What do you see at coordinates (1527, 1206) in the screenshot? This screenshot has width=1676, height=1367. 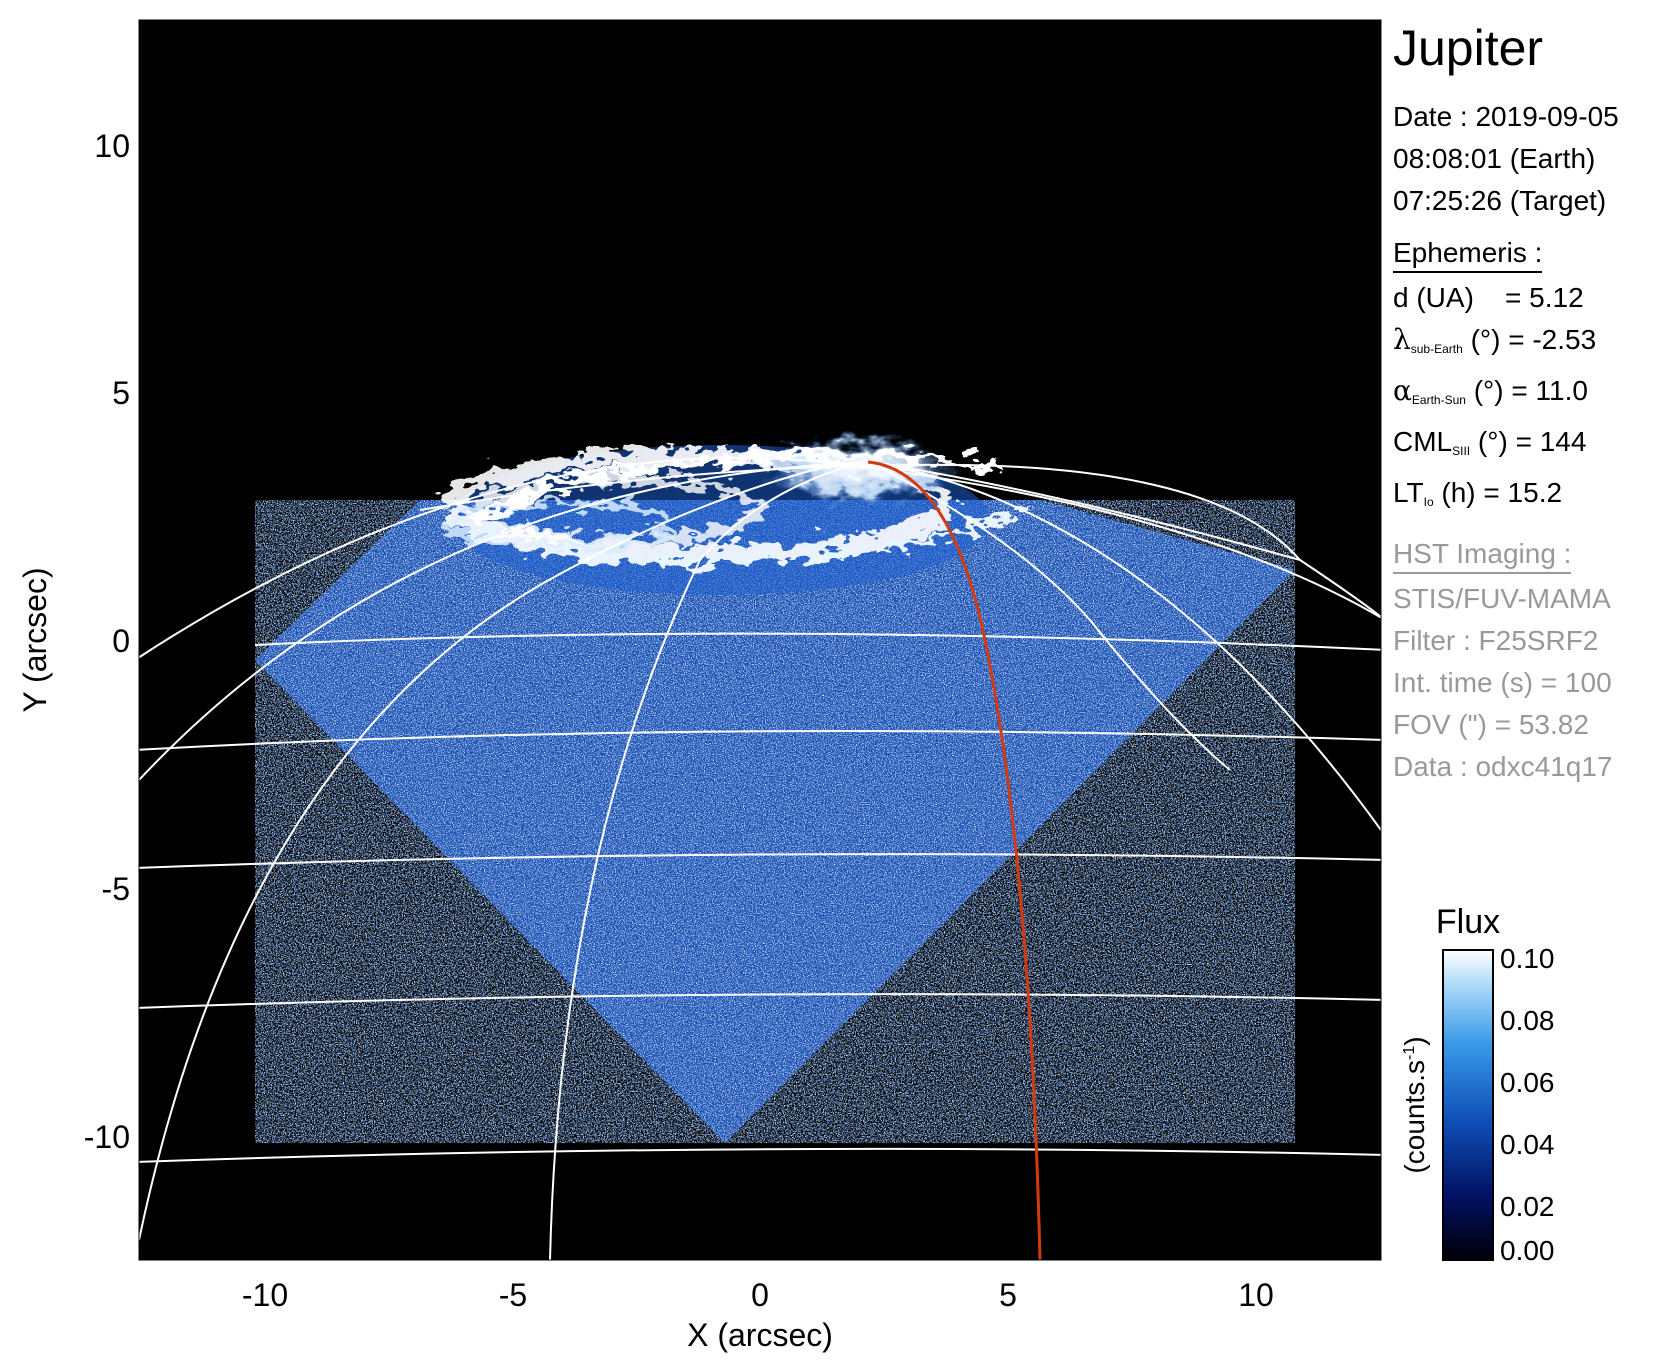 I see `colorbar-tick: 0.02` at bounding box center [1527, 1206].